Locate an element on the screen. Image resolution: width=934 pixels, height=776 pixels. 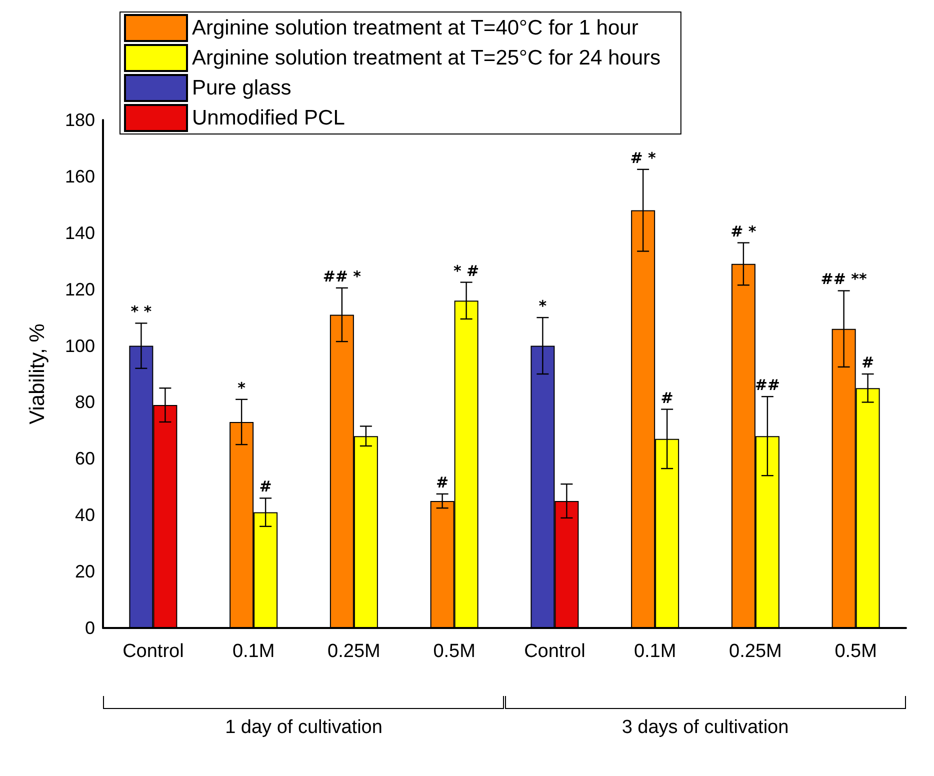
data-label: * # is located at coordinates (466, 271).